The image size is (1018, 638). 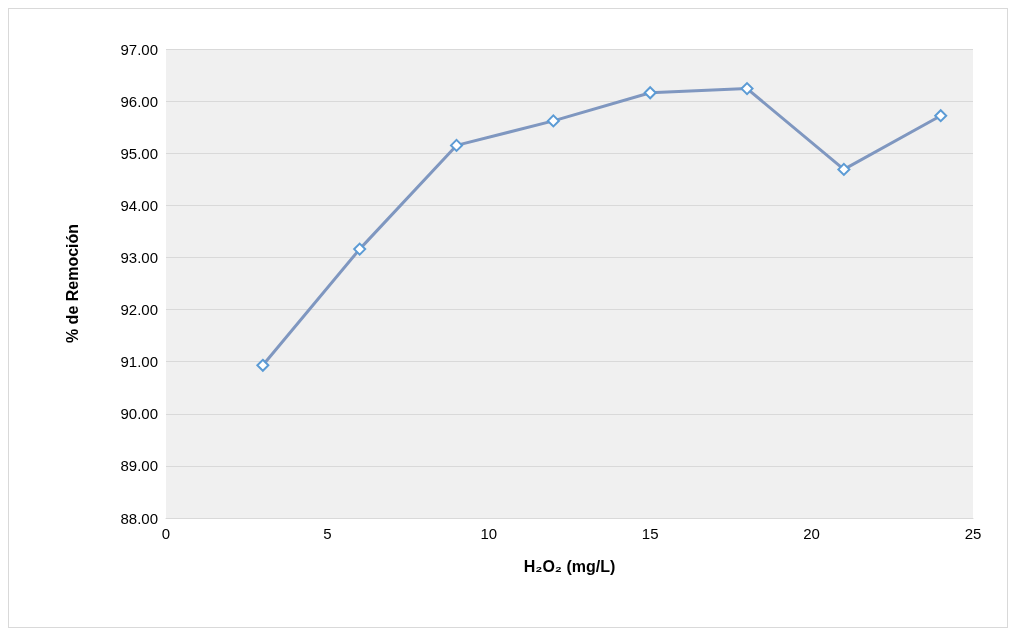 I want to click on x-tick-label: 15, so click(x=650, y=533).